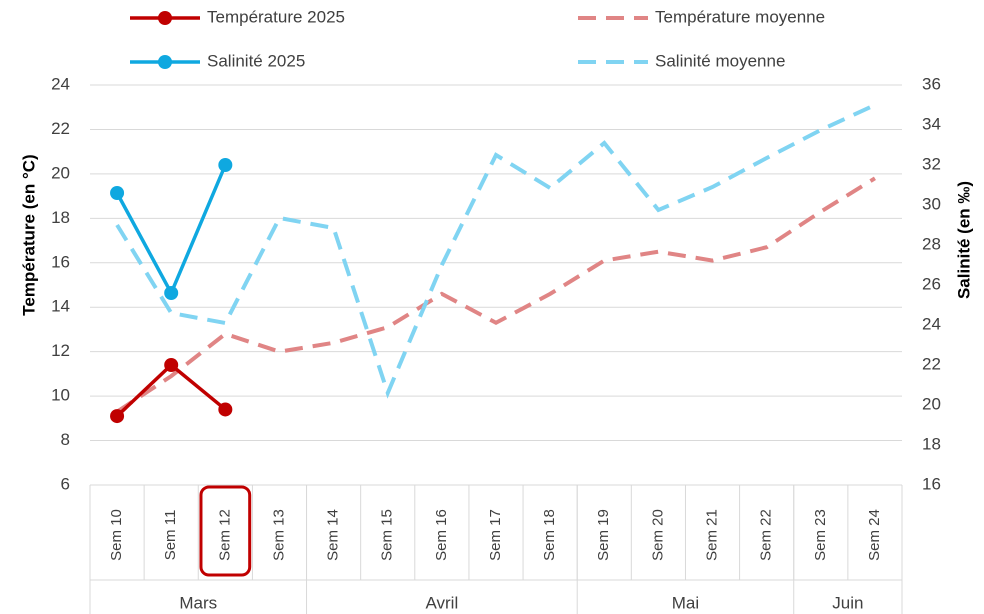 The height and width of the screenshot is (614, 984). What do you see at coordinates (198, 602) in the screenshot?
I see `group-label: Mars` at bounding box center [198, 602].